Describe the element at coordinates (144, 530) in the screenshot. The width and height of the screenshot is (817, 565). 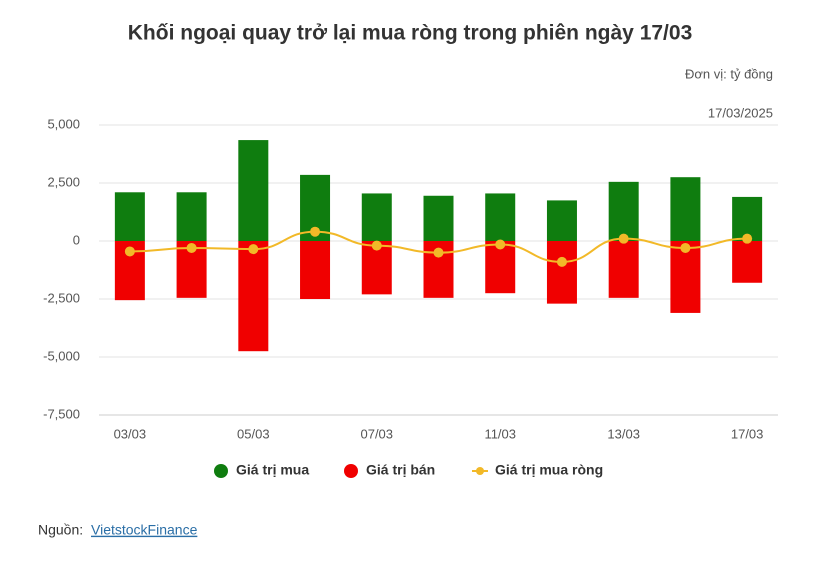
I see `source-link: VietstockFinance` at that location.